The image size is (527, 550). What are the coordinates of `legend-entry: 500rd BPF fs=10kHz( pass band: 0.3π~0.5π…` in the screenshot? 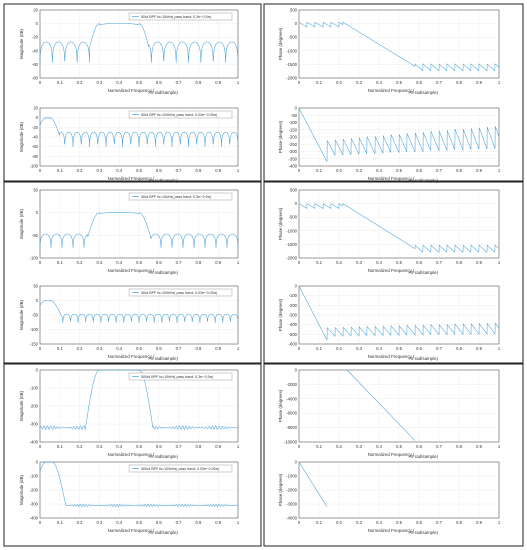 It's located at (177, 377).